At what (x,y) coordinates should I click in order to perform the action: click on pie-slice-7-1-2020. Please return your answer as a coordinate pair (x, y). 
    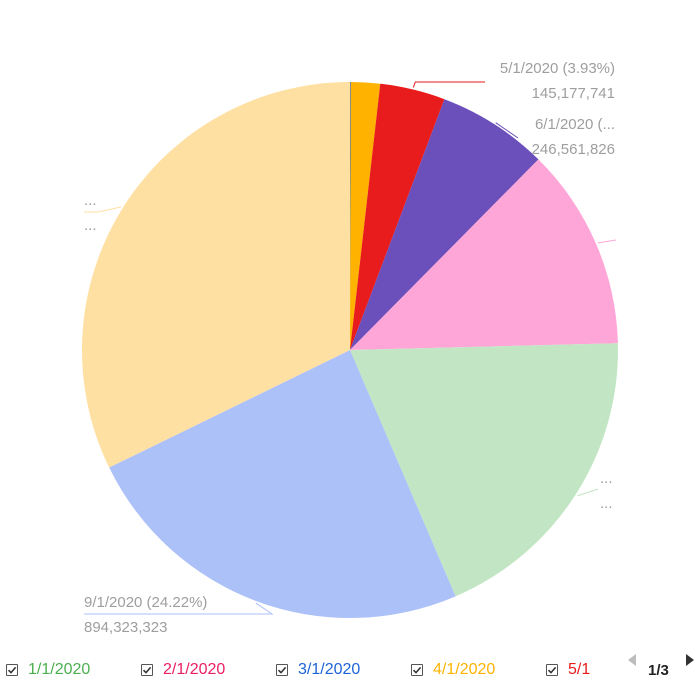
    Looking at the image, I should click on (484, 254).